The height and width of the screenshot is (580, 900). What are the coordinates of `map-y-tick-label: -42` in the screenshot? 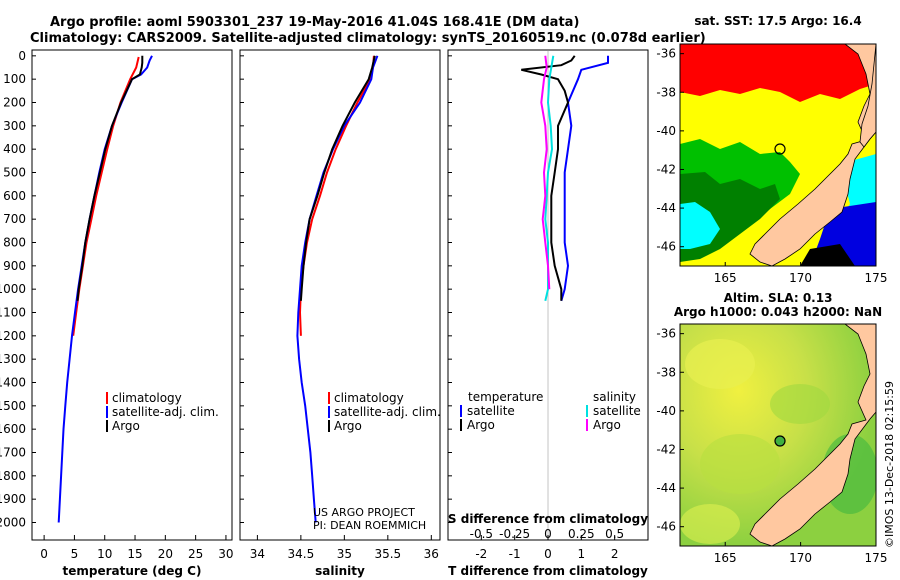 It's located at (666, 169).